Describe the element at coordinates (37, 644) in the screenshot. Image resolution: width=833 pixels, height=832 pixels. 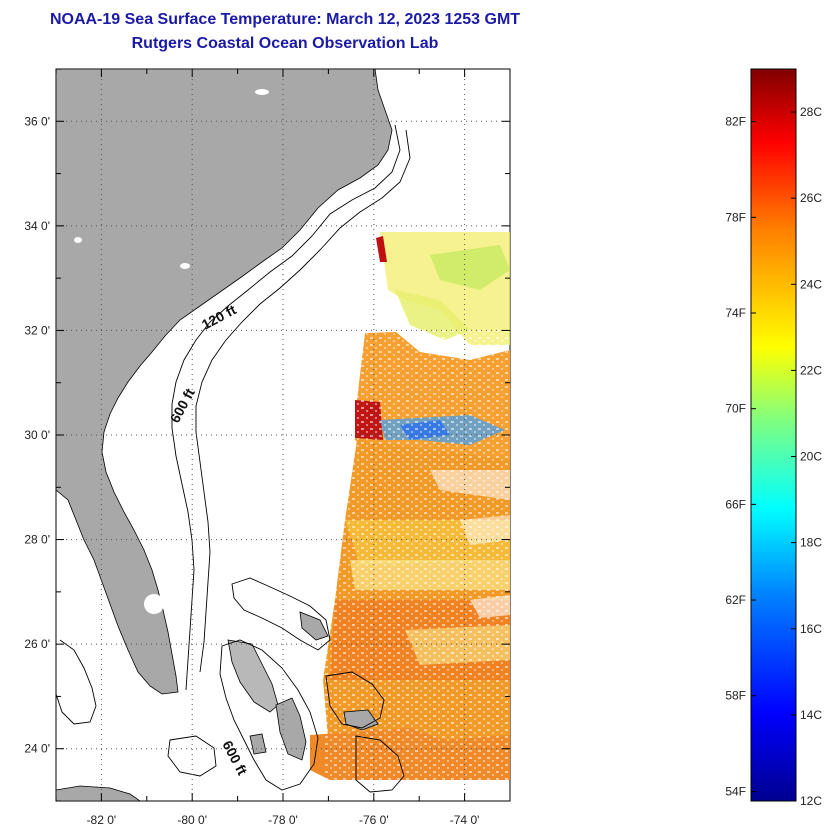
I see `lat-label-26: 26 0'` at that location.